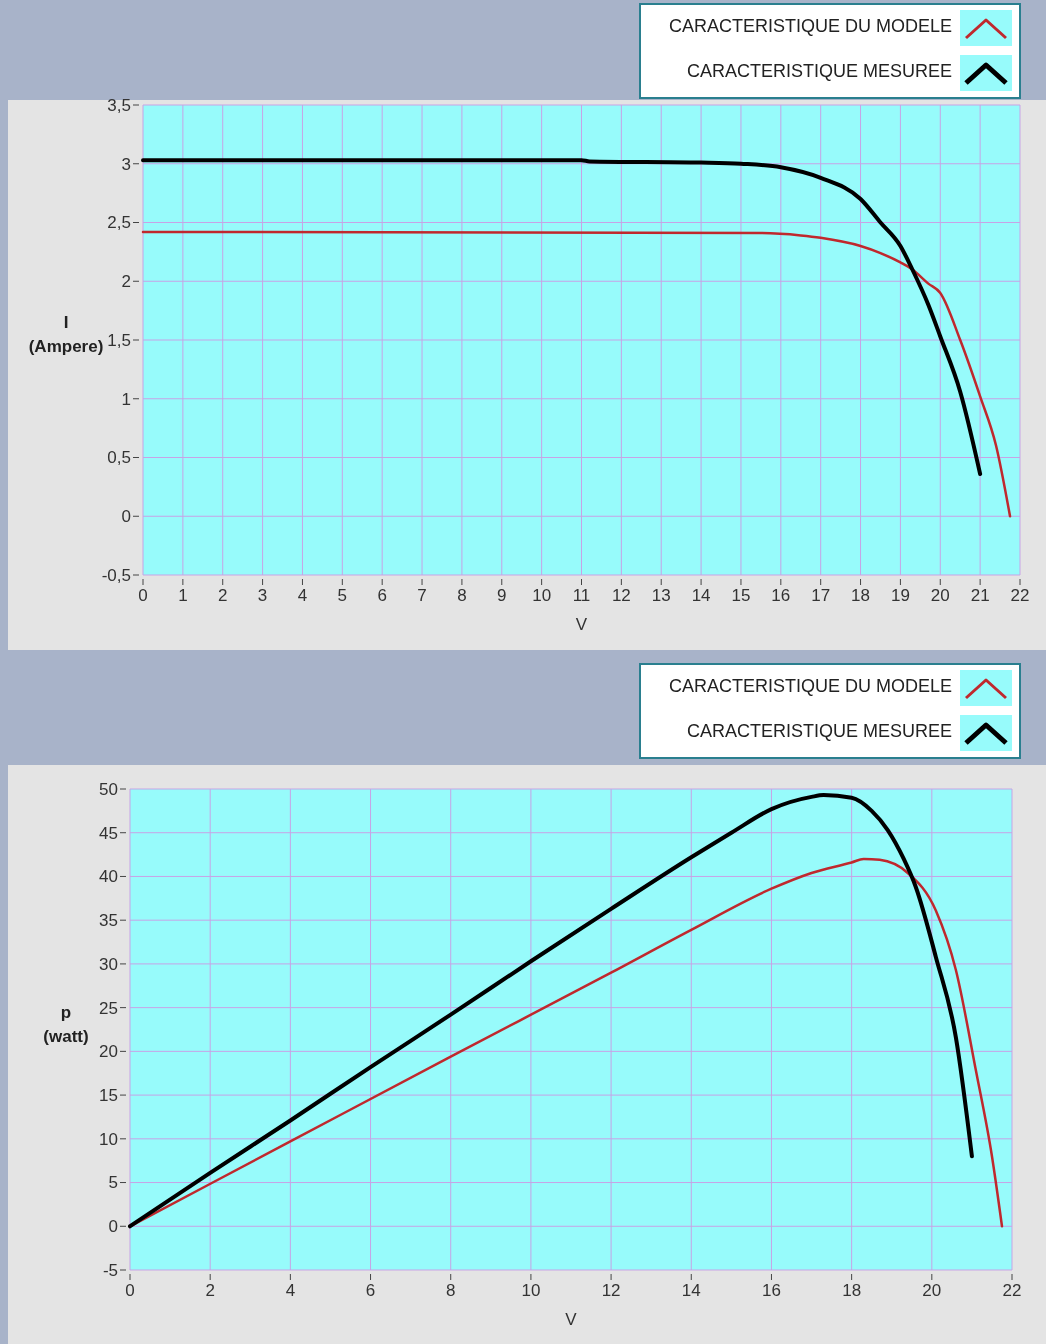  I want to click on x-tick-label: 15, so click(741, 595).